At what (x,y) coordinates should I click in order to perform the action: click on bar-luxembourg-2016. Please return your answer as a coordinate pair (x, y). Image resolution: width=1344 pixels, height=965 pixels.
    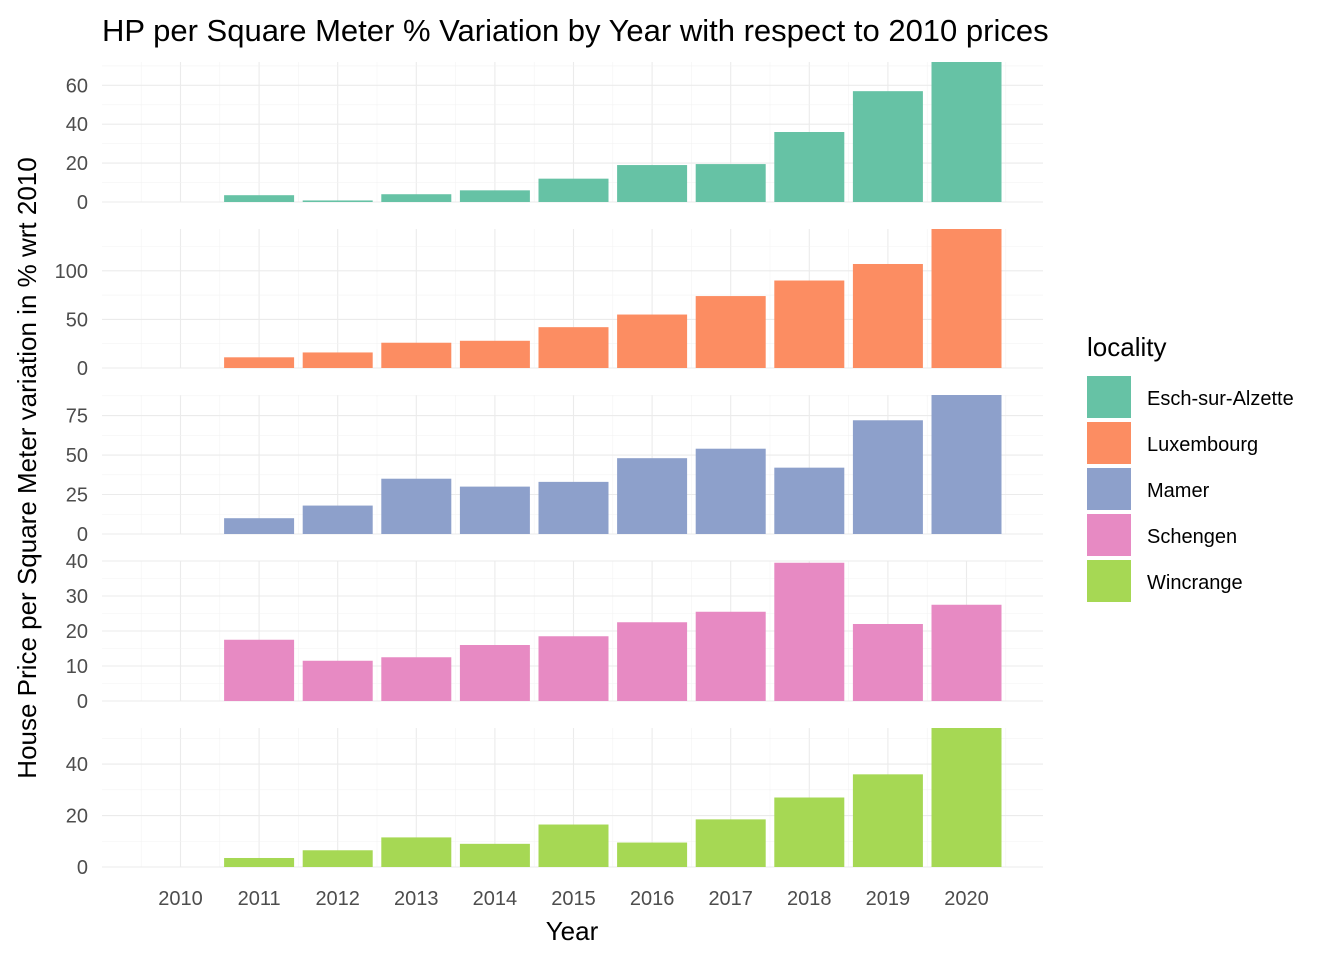
    Looking at the image, I should click on (652, 341).